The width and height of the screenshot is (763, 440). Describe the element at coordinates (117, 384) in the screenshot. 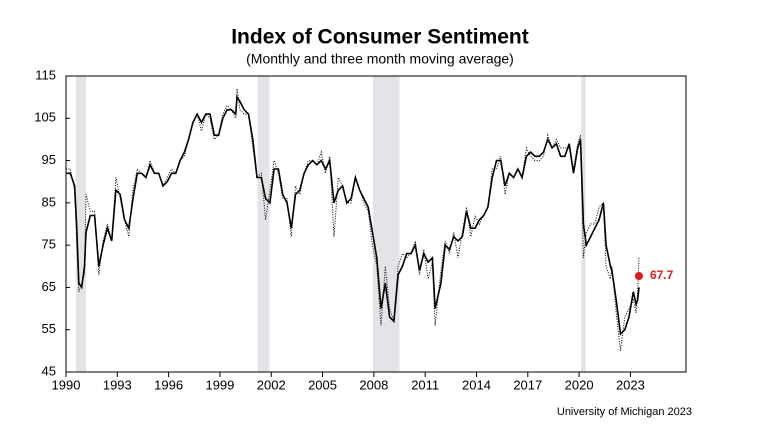

I see `x-tick-label: 1993` at that location.